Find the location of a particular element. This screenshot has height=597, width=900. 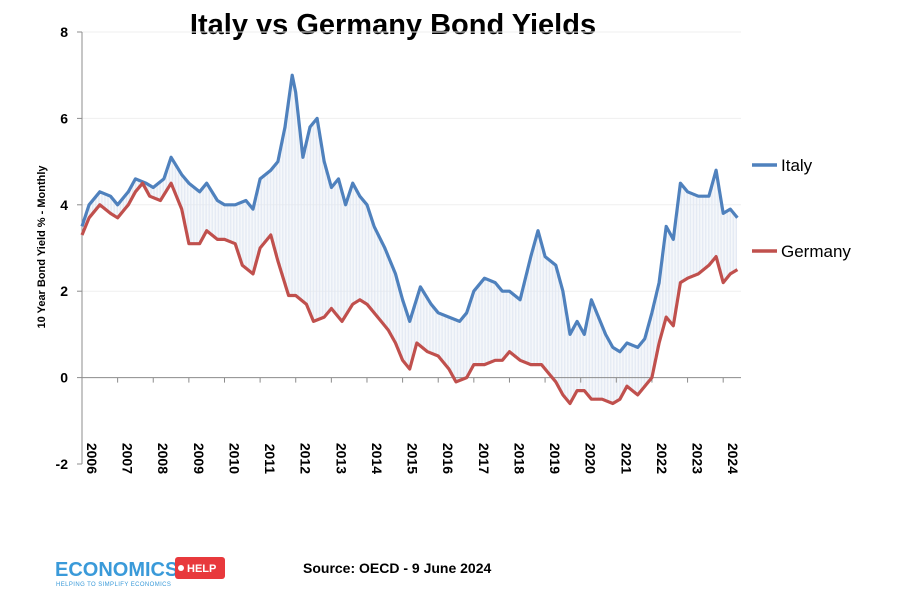

legend-label-germany: Germany is located at coordinates (816, 251).